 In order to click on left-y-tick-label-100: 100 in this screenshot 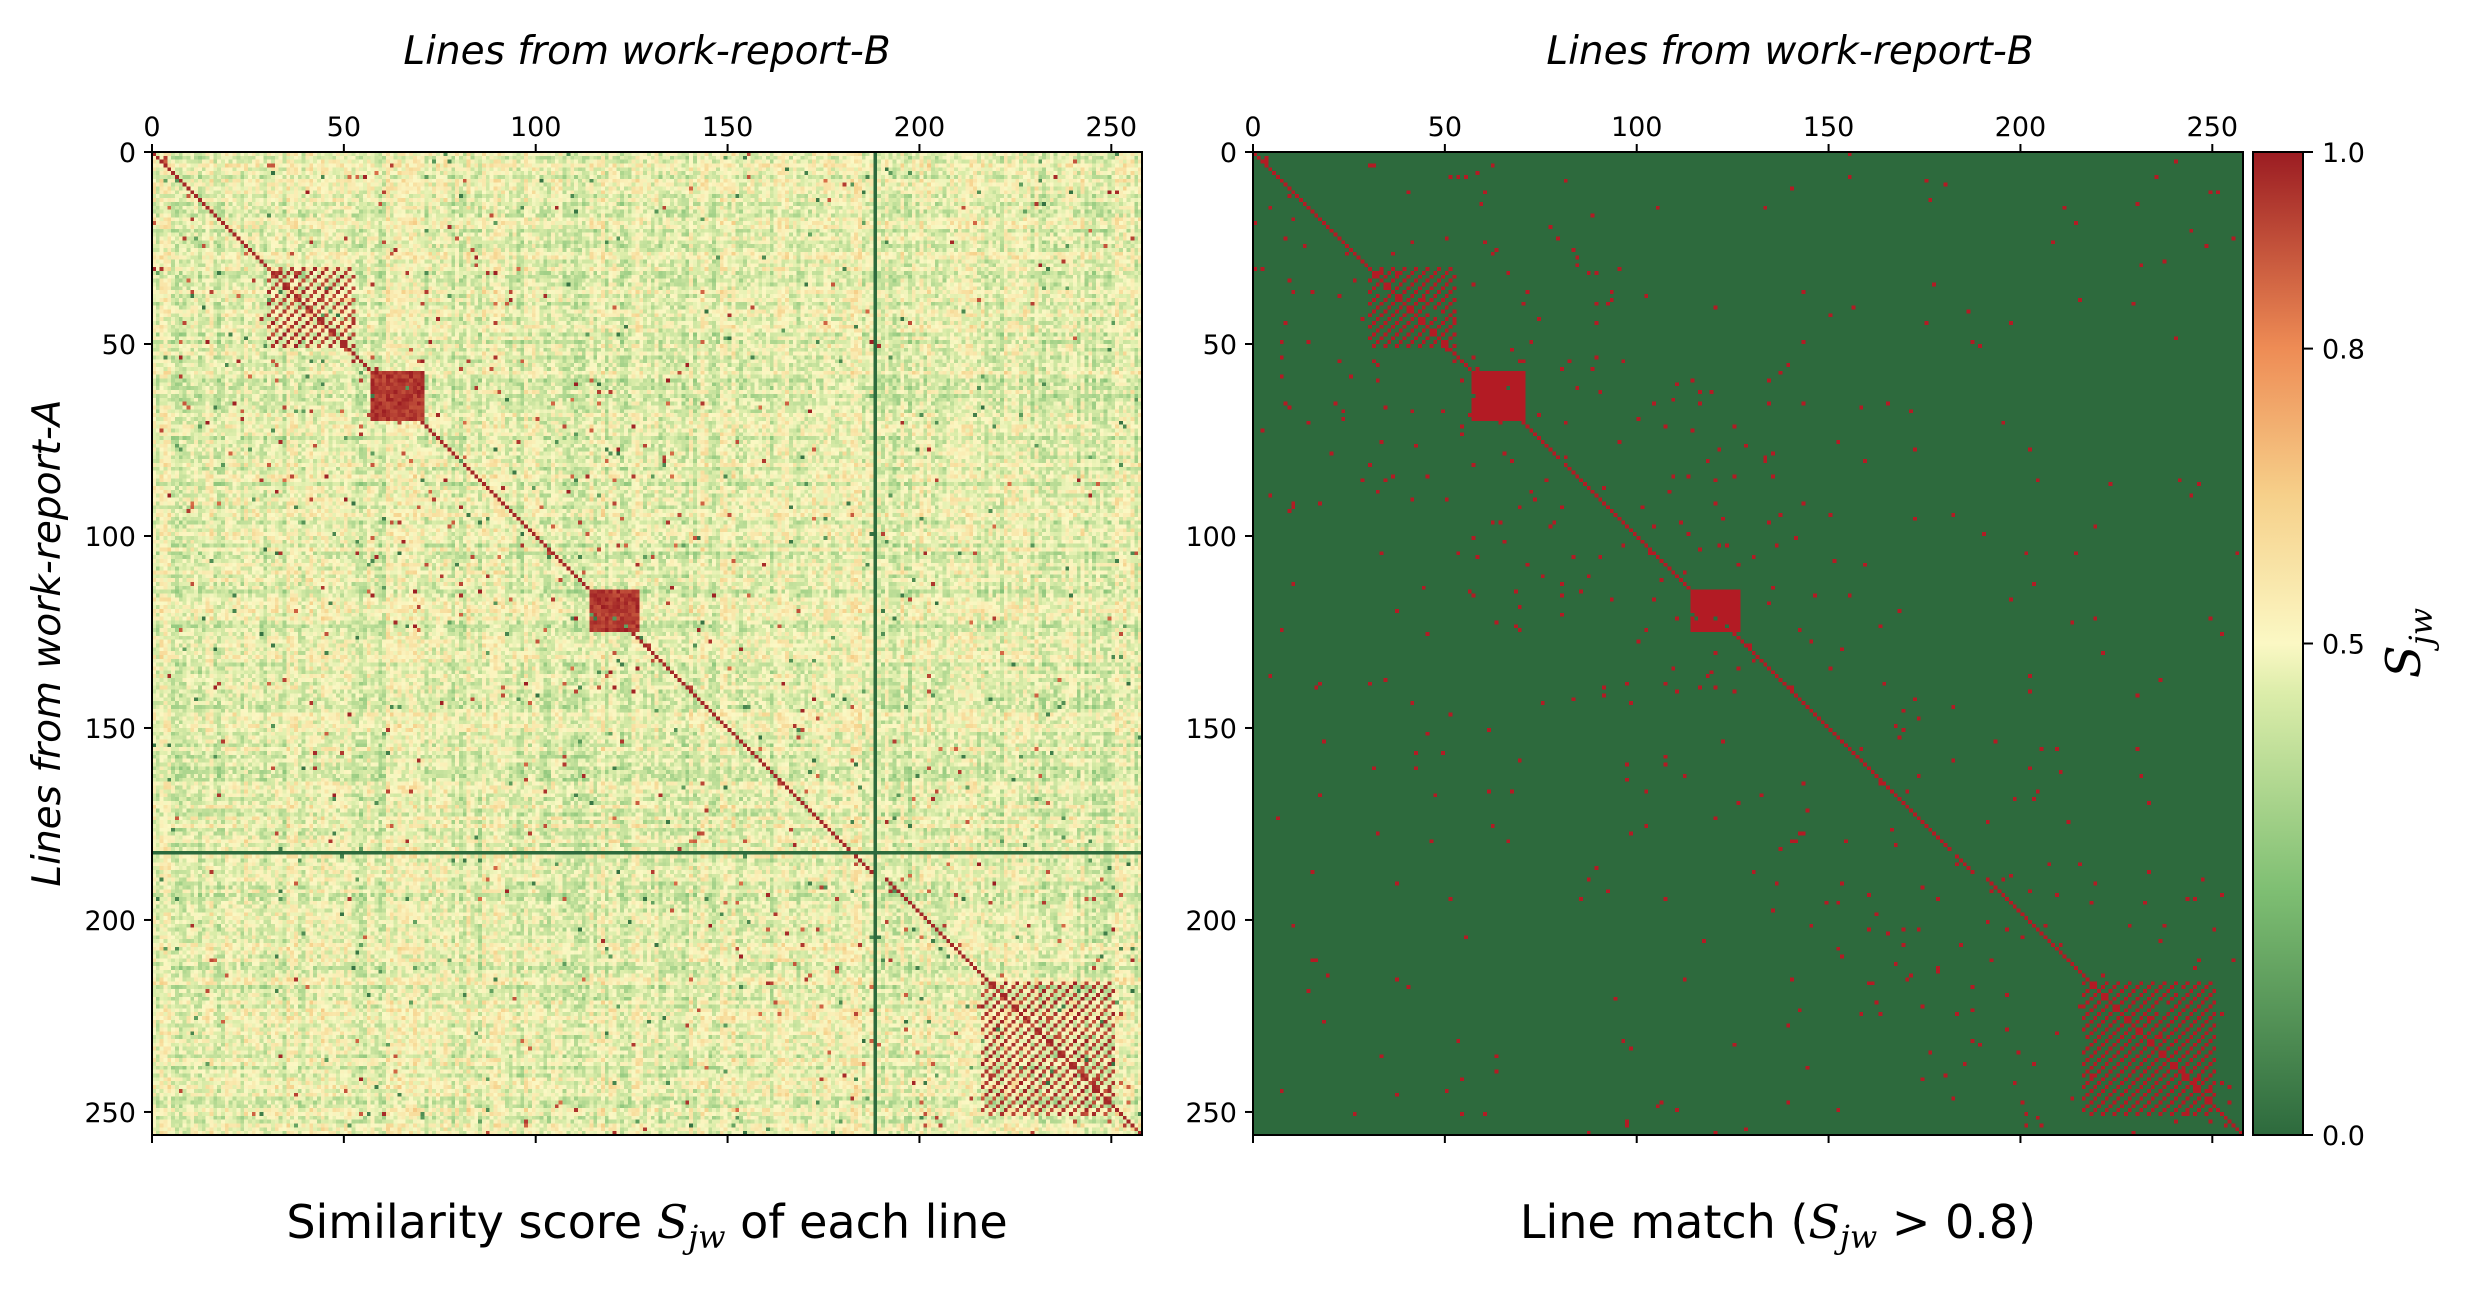, I will do `click(110, 537)`.